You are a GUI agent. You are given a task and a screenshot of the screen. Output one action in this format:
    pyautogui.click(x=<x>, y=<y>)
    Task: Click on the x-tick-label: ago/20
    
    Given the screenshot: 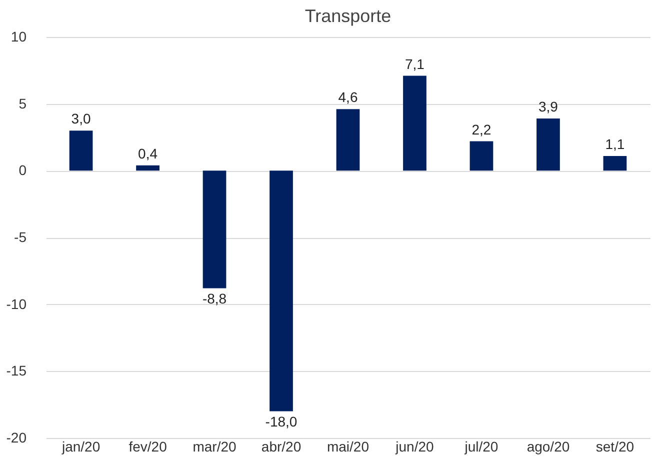 What is the action you would take?
    pyautogui.click(x=548, y=446)
    